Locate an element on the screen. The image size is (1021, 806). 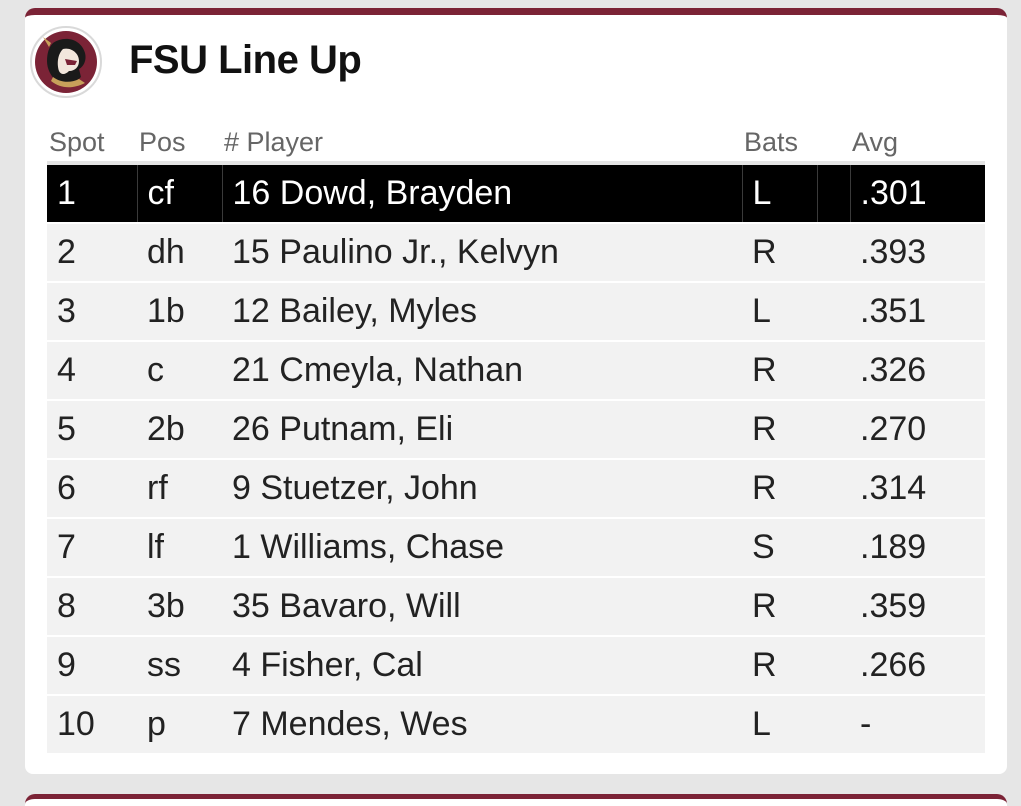
table-header-row: Spot Pos # Player Bats Avg is located at coordinates (516, 144).